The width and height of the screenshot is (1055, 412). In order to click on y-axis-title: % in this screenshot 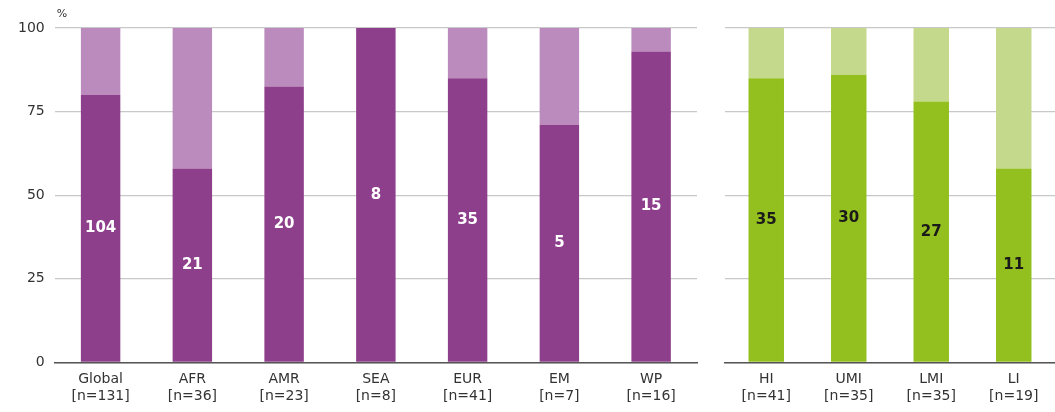, I will do `click(62, 14)`.